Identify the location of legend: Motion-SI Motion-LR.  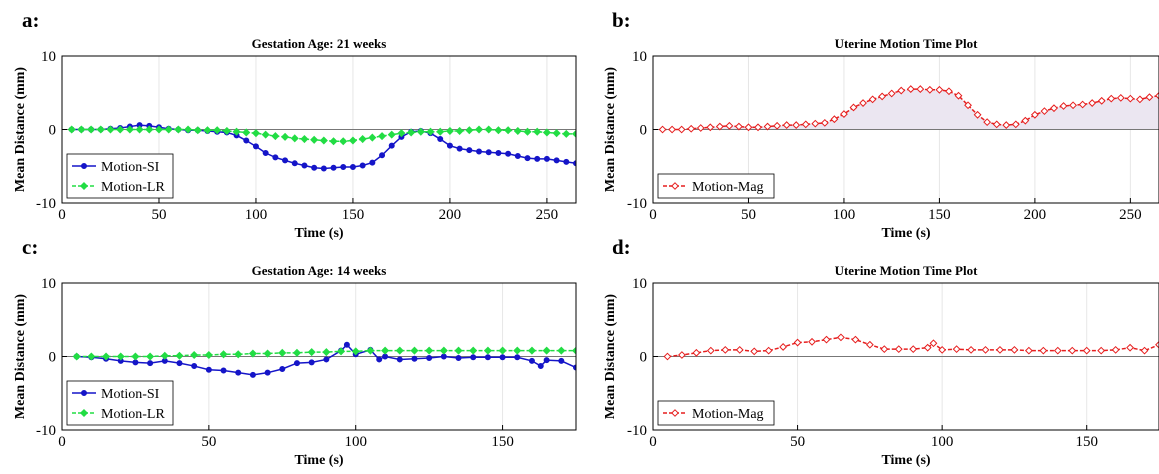
(120, 403).